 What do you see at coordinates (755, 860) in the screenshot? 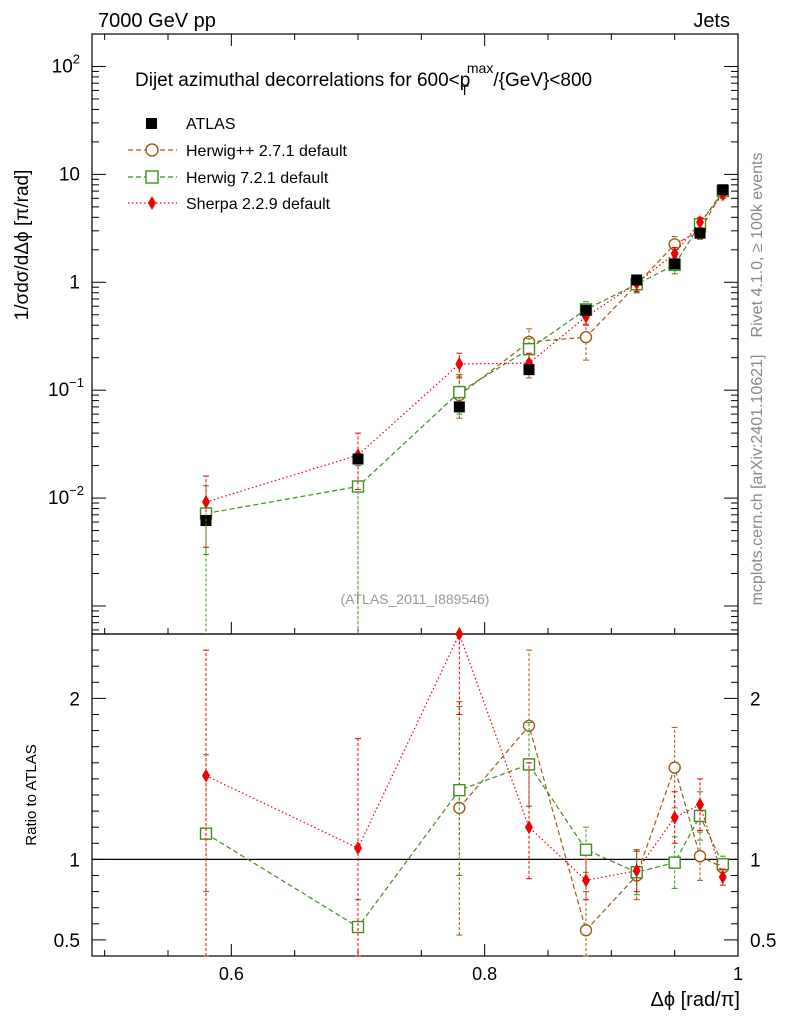
I see `ratio-tick-label-right: 1` at bounding box center [755, 860].